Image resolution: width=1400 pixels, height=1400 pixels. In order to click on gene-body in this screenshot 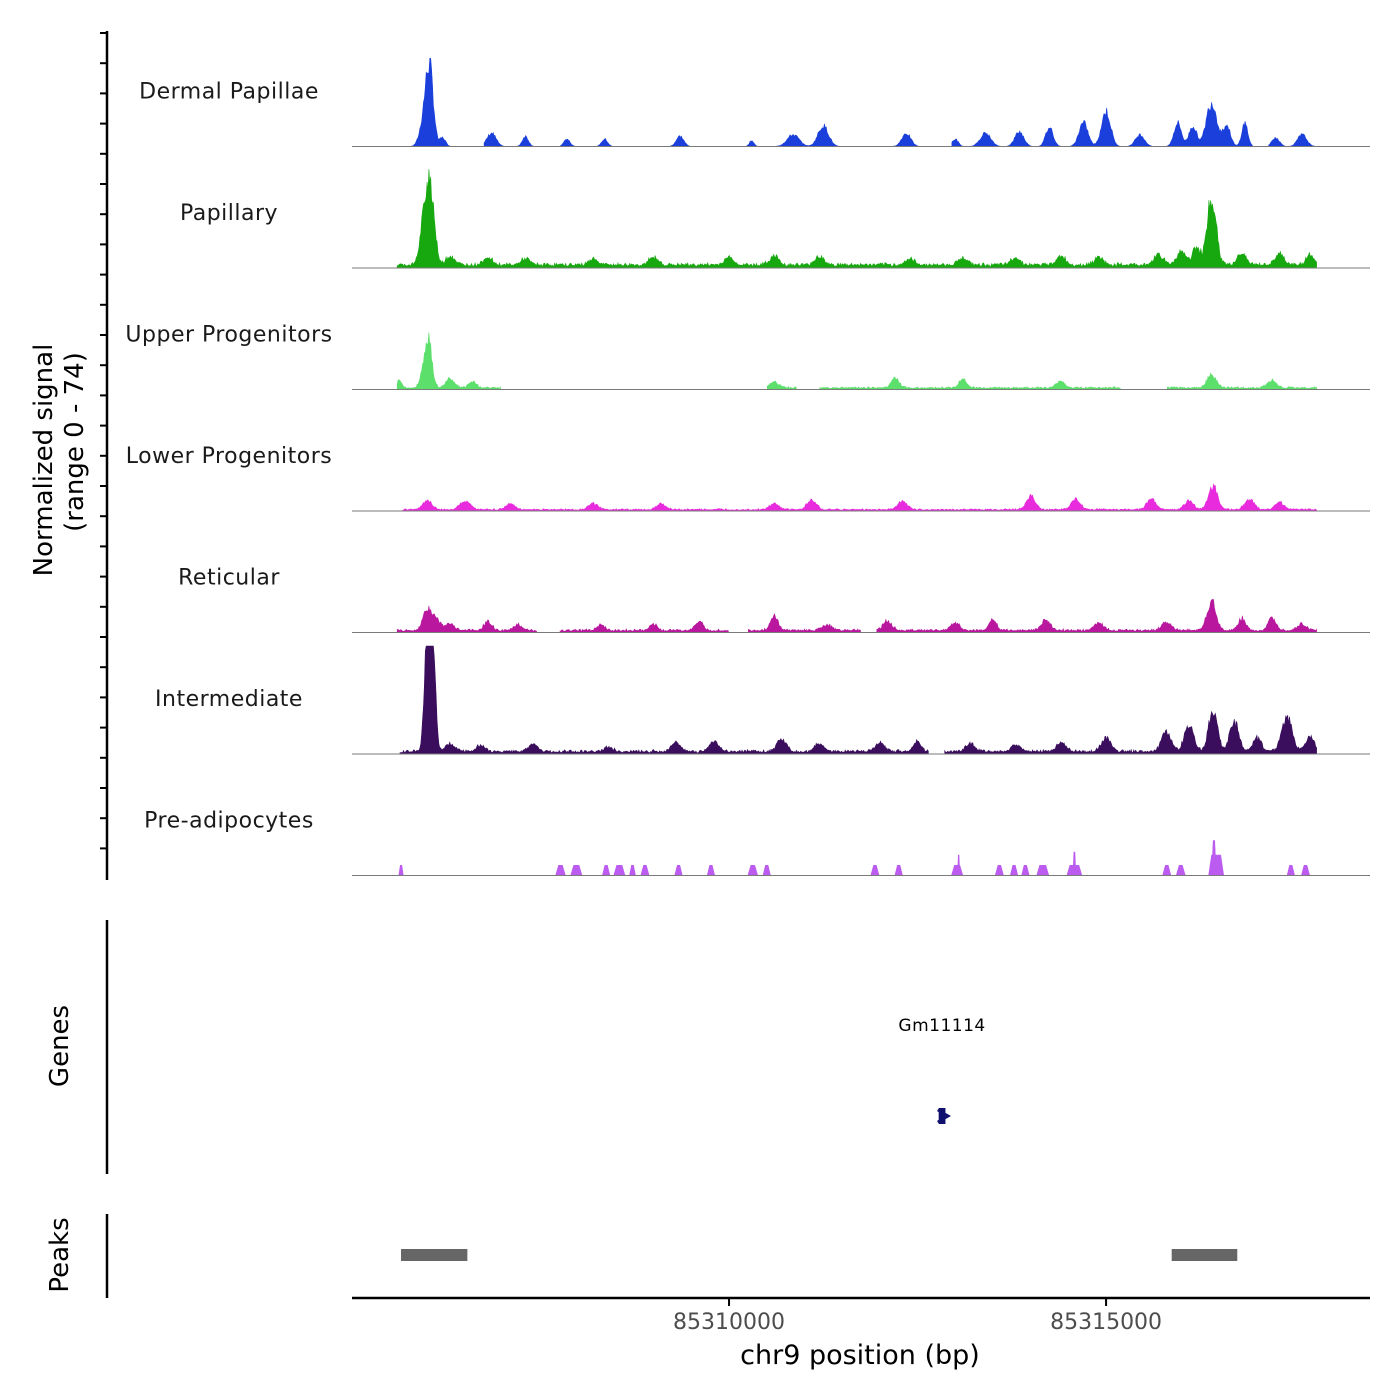, I will do `click(942, 1116)`.